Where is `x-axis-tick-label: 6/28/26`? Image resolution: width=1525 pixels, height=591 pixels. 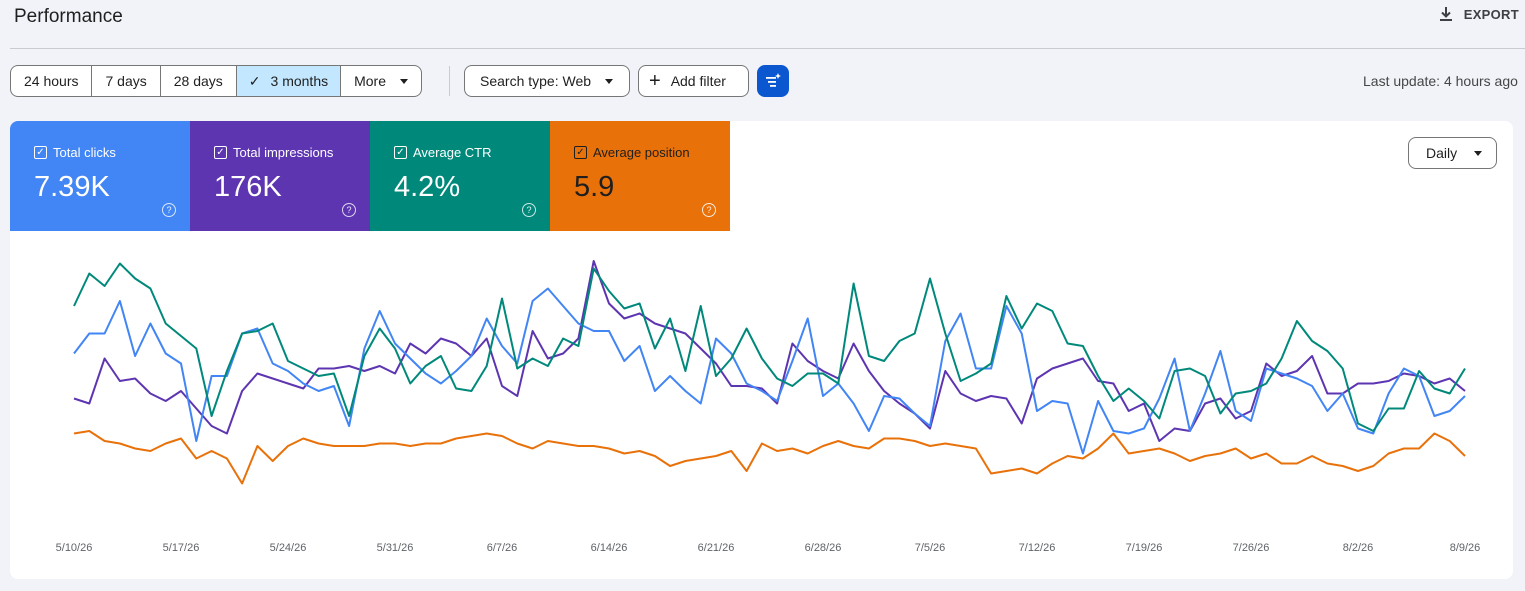
x-axis-tick-label: 6/28/26 is located at coordinates (823, 548).